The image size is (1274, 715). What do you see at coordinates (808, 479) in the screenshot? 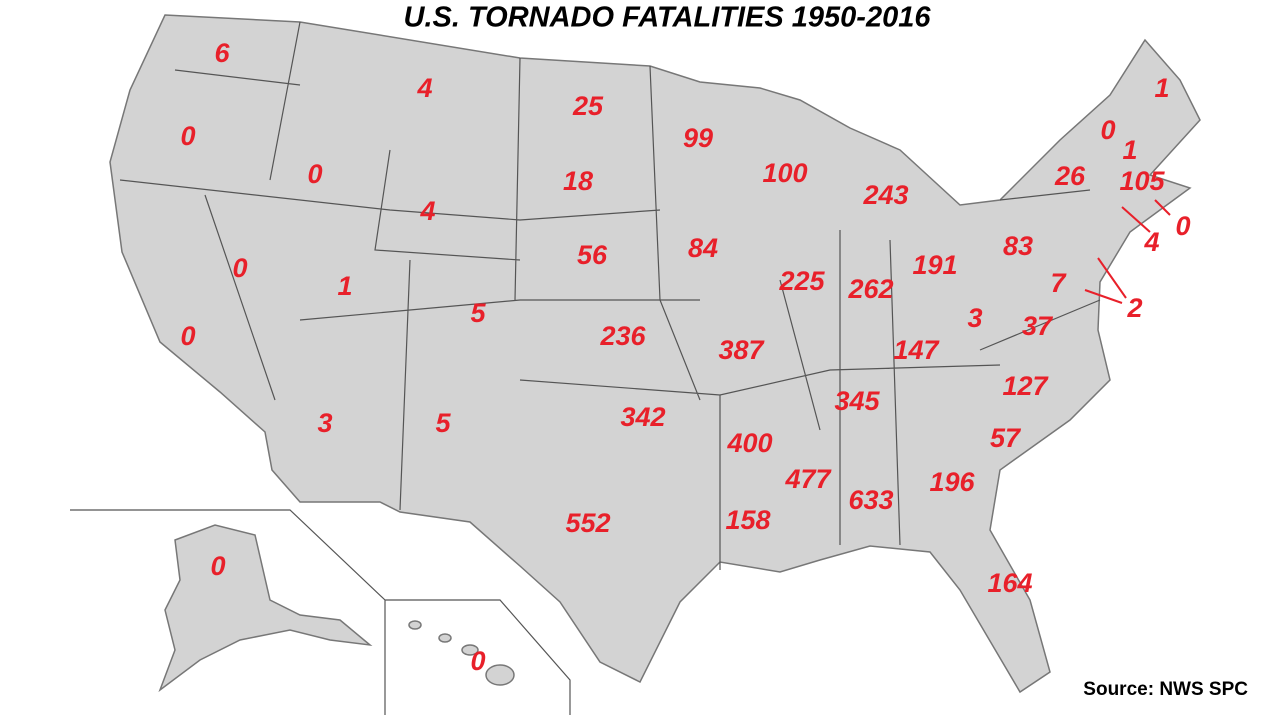
I see `fatality-label: 477` at bounding box center [808, 479].